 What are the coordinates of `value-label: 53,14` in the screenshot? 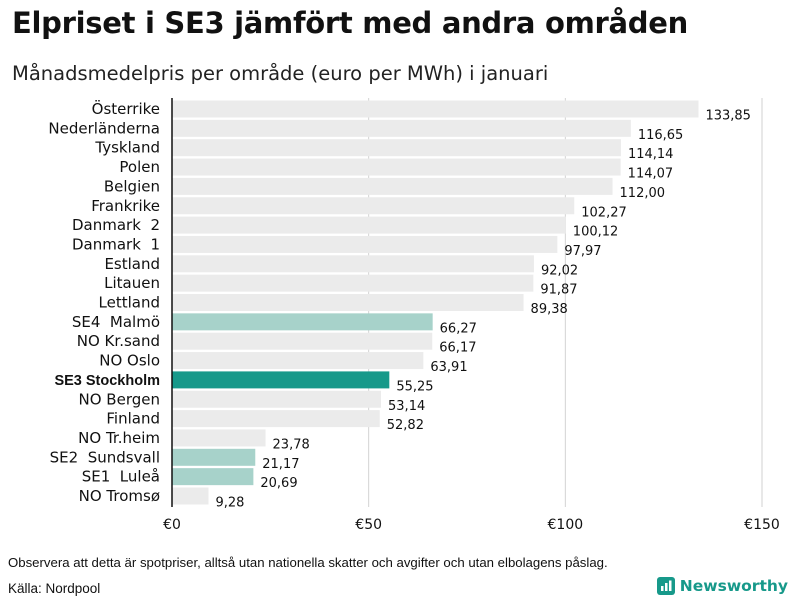 It's located at (406, 406).